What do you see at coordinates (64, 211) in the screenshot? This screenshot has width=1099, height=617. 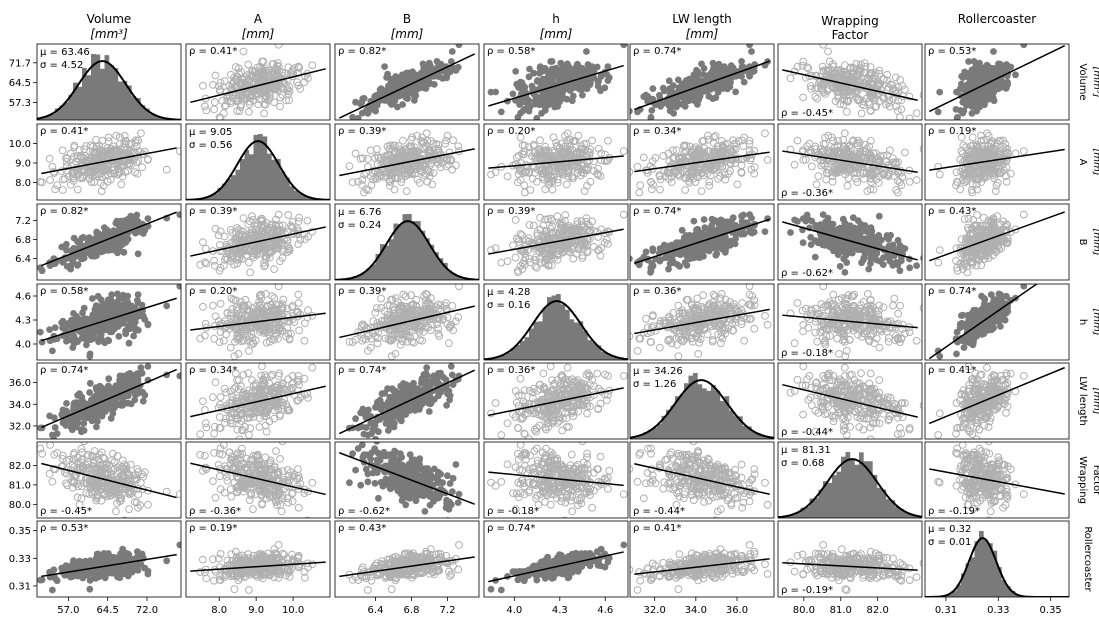 I see `correlation-label: ρ = 0.82*` at bounding box center [64, 211].